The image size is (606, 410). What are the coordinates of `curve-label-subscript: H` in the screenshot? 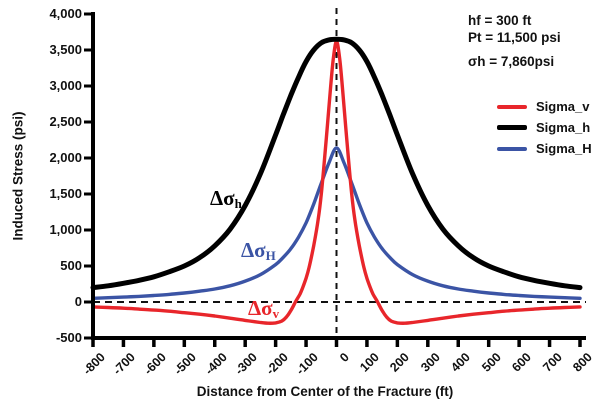 It's located at (270, 255).